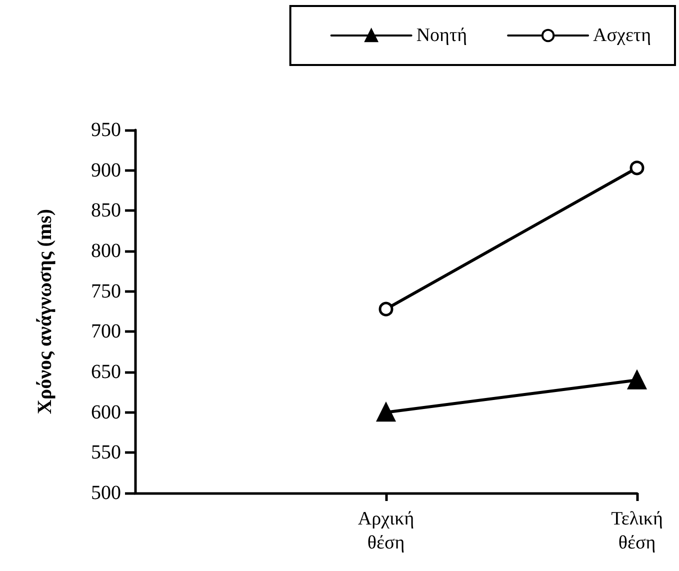 Image resolution: width=679 pixels, height=571 pixels. Describe the element at coordinates (106, 291) in the screenshot. I see `y-tick-label: 750` at that location.